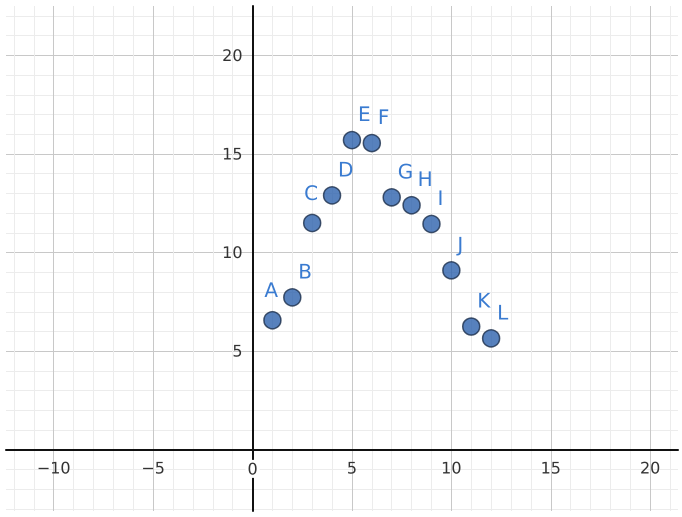  What do you see at coordinates (53, 468) in the screenshot?
I see `x-tick-label: −10` at bounding box center [53, 468].